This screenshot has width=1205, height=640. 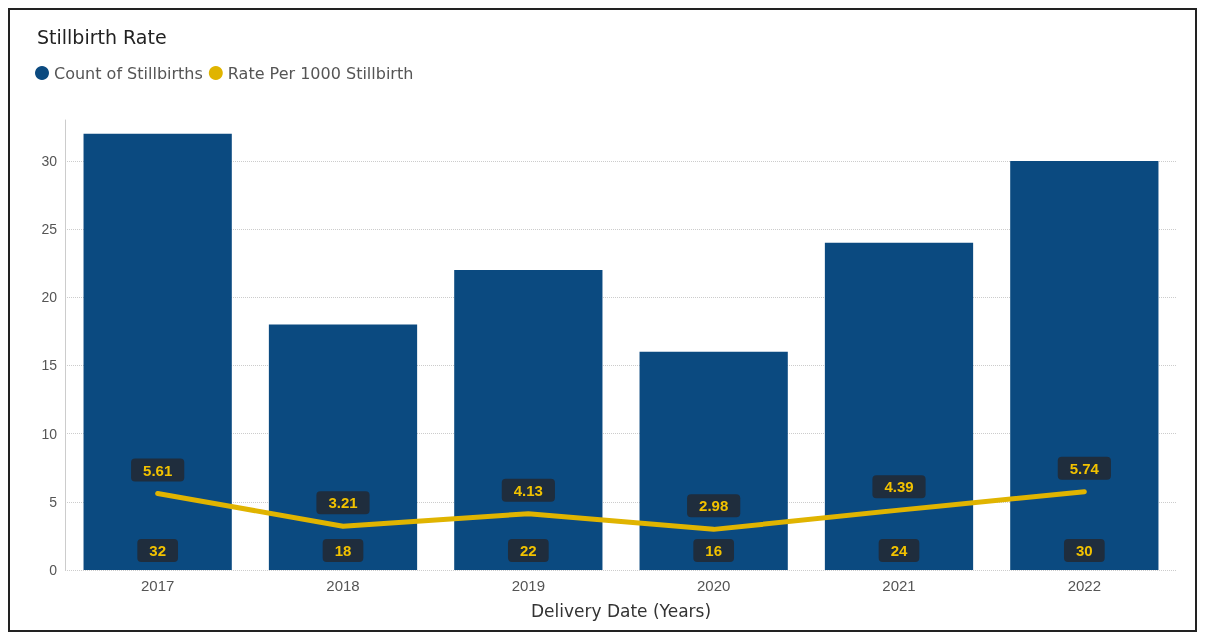 What do you see at coordinates (158, 550) in the screenshot?
I see `data-label: 32` at bounding box center [158, 550].